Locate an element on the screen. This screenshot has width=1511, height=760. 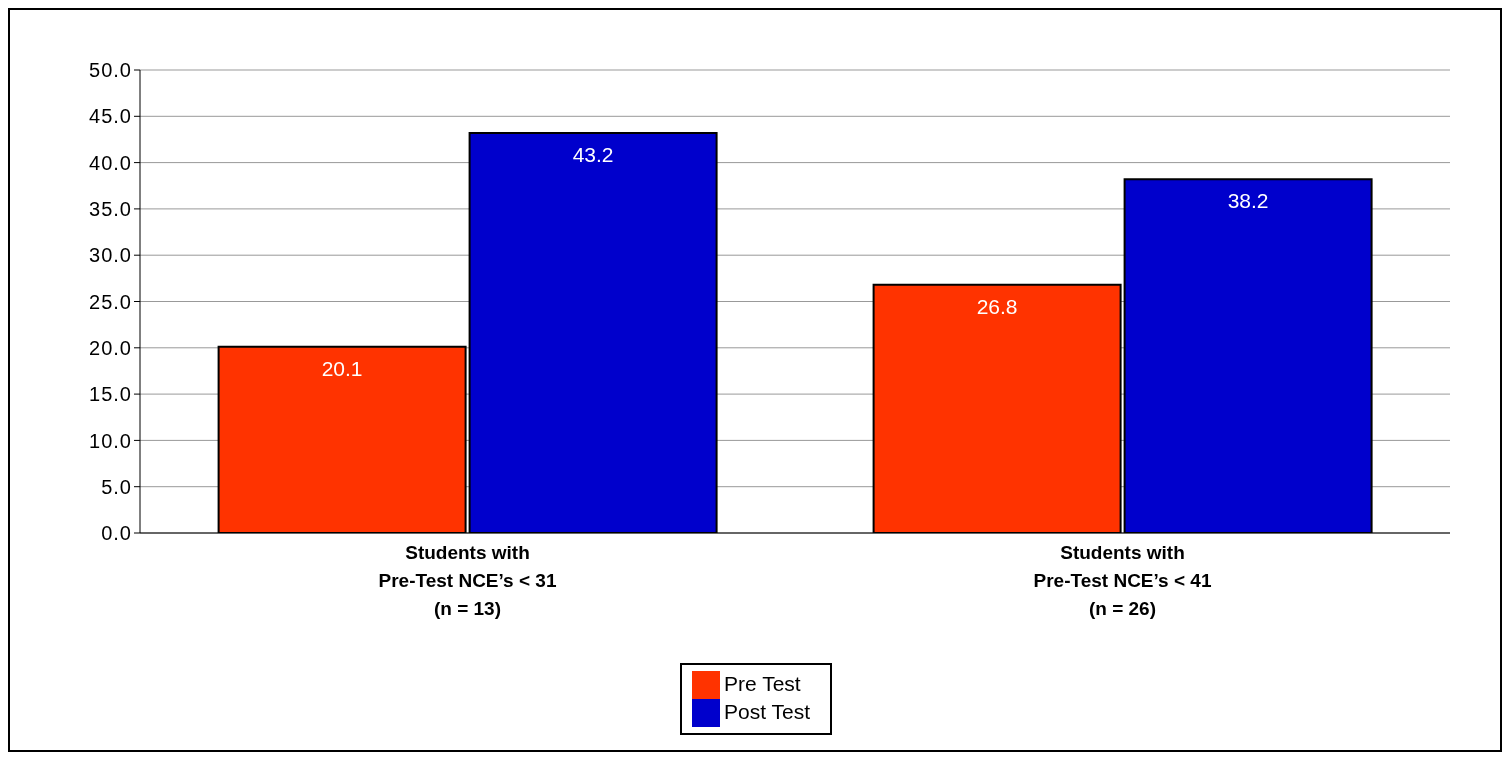
x-tick-label: Students with Pre-Test NCE’s < 31 (n = 13) is located at coordinates (467, 580).